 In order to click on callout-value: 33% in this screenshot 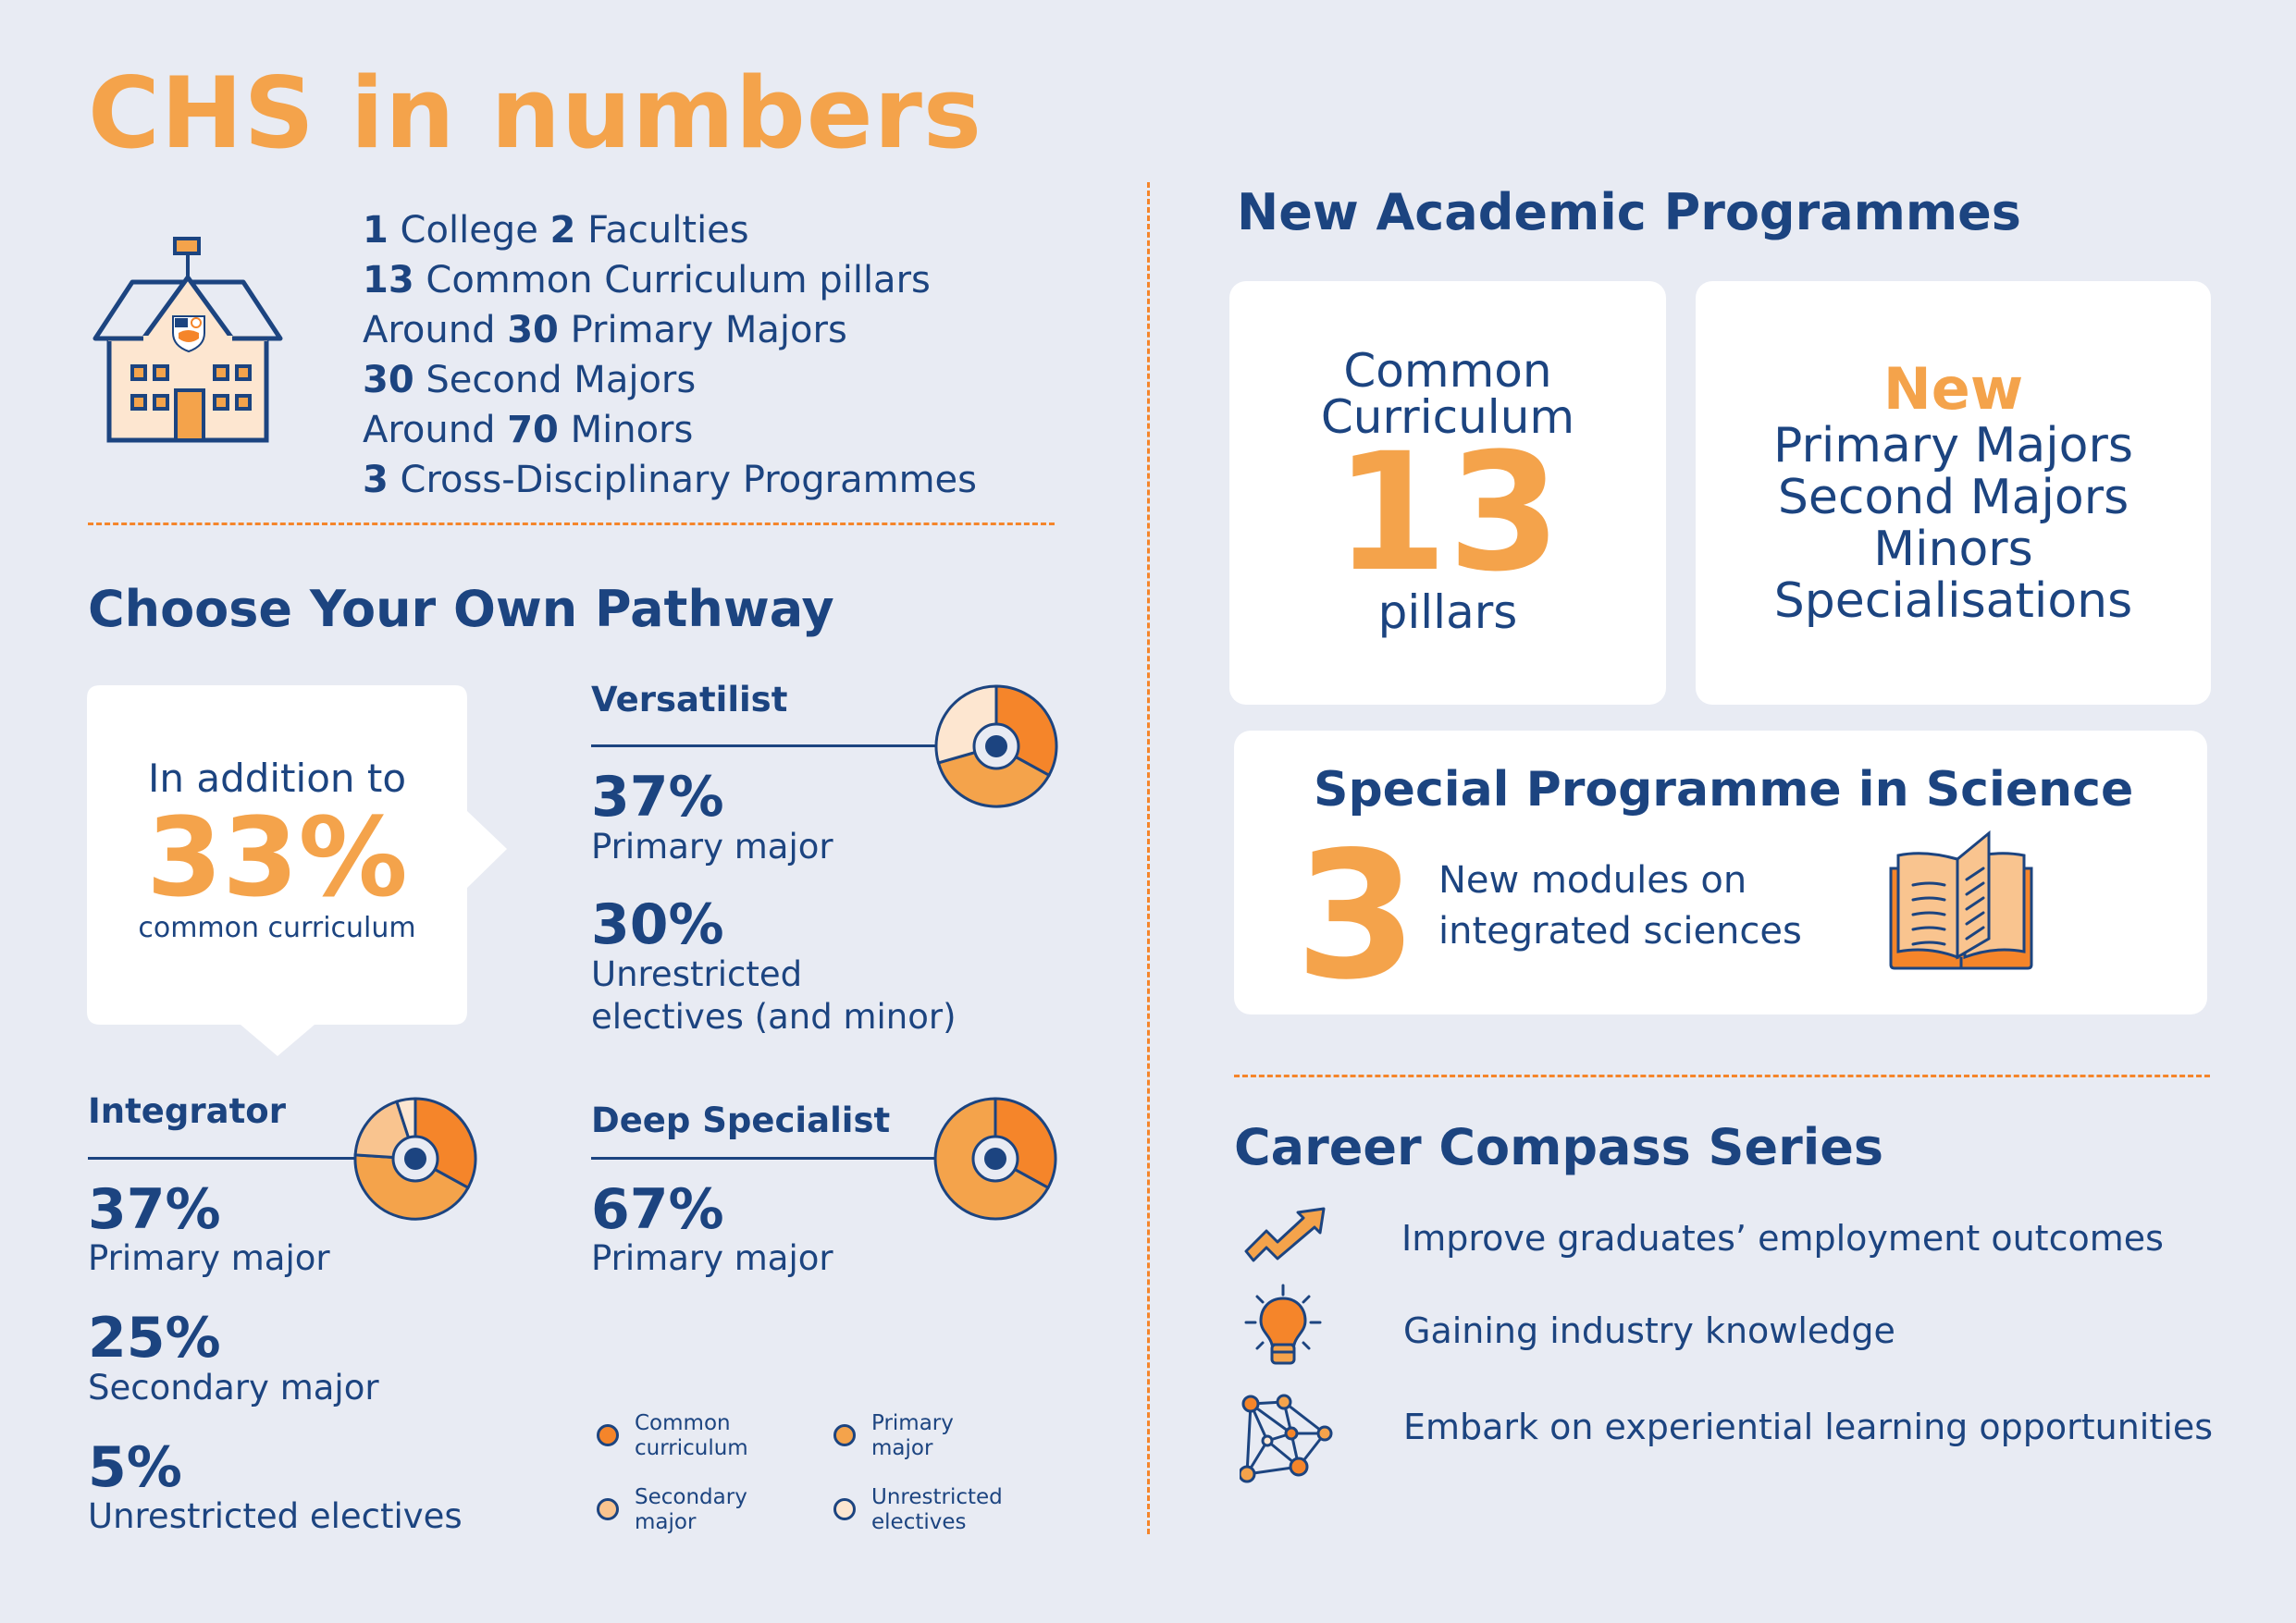, I will do `click(277, 857)`.